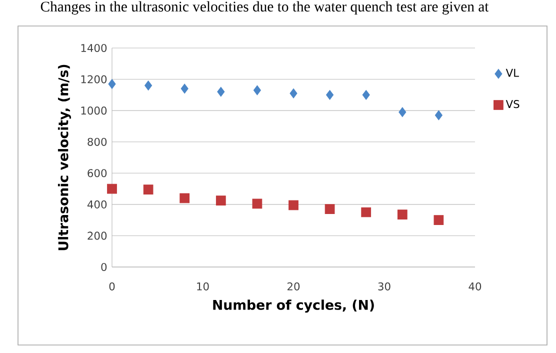 The image size is (556, 353). I want to click on legend-label: VL, so click(512, 72).